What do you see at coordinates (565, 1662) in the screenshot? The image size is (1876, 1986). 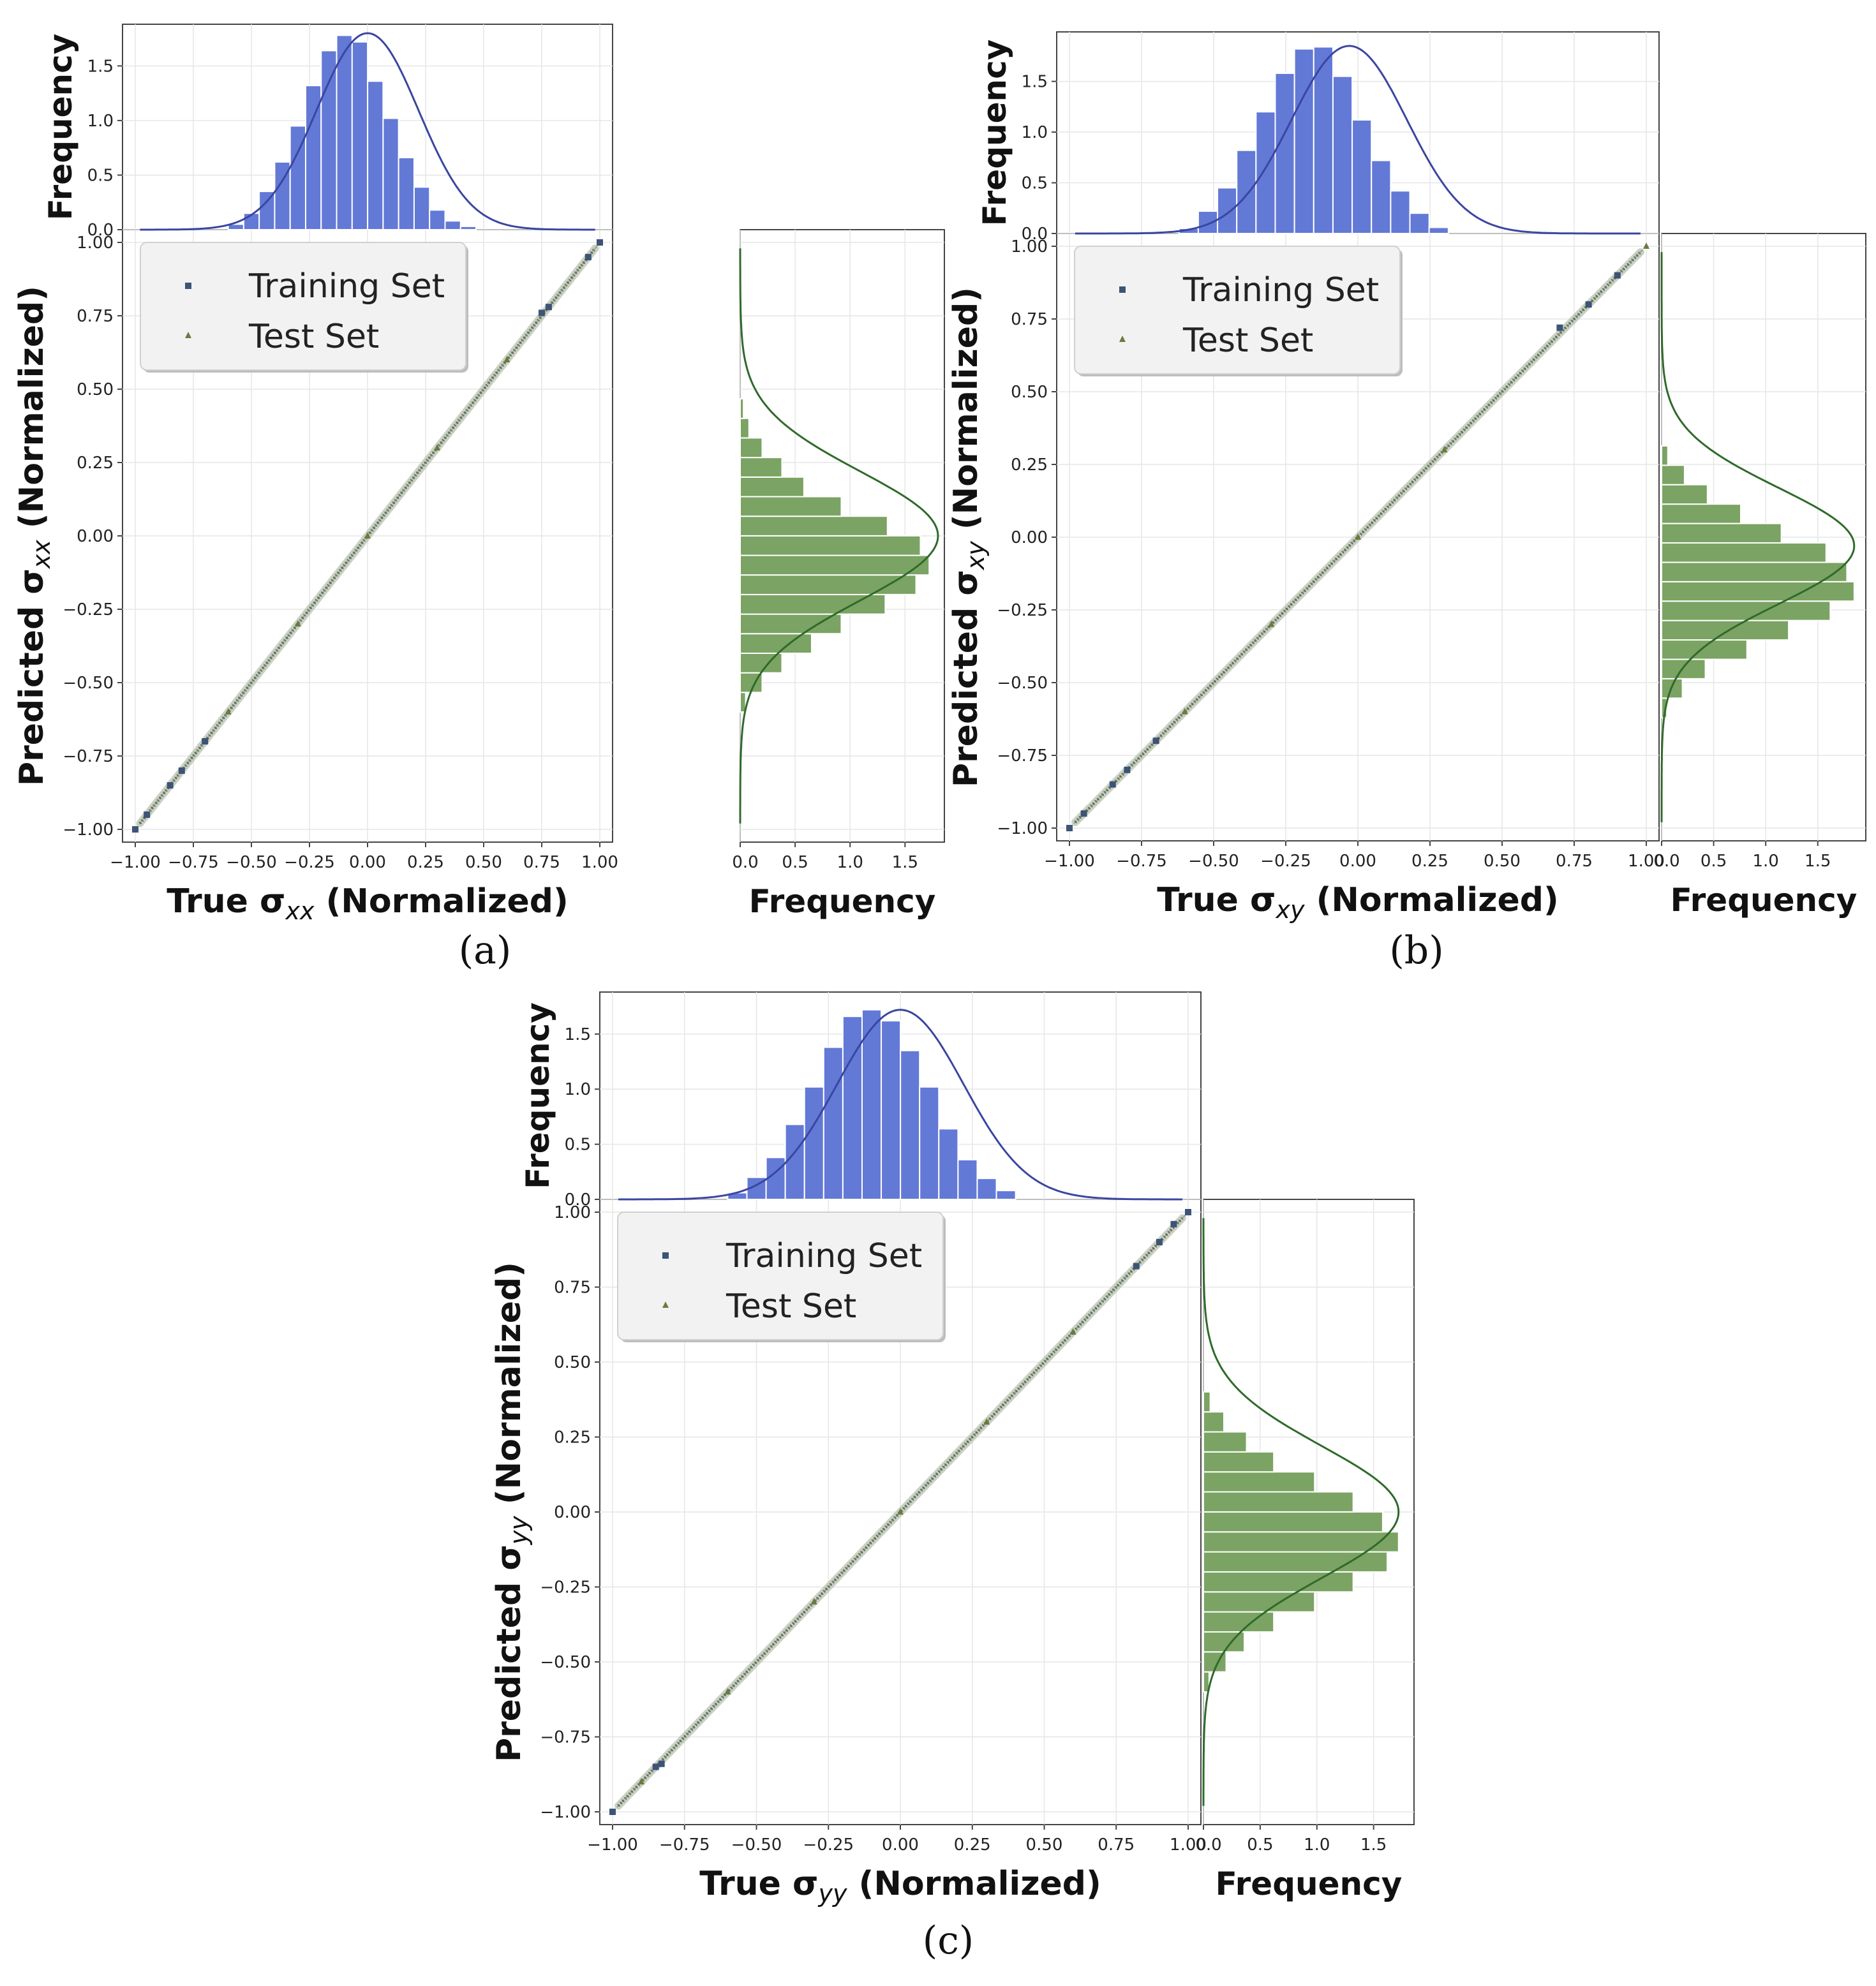 I see `y-tick-label: −0.50` at bounding box center [565, 1662].